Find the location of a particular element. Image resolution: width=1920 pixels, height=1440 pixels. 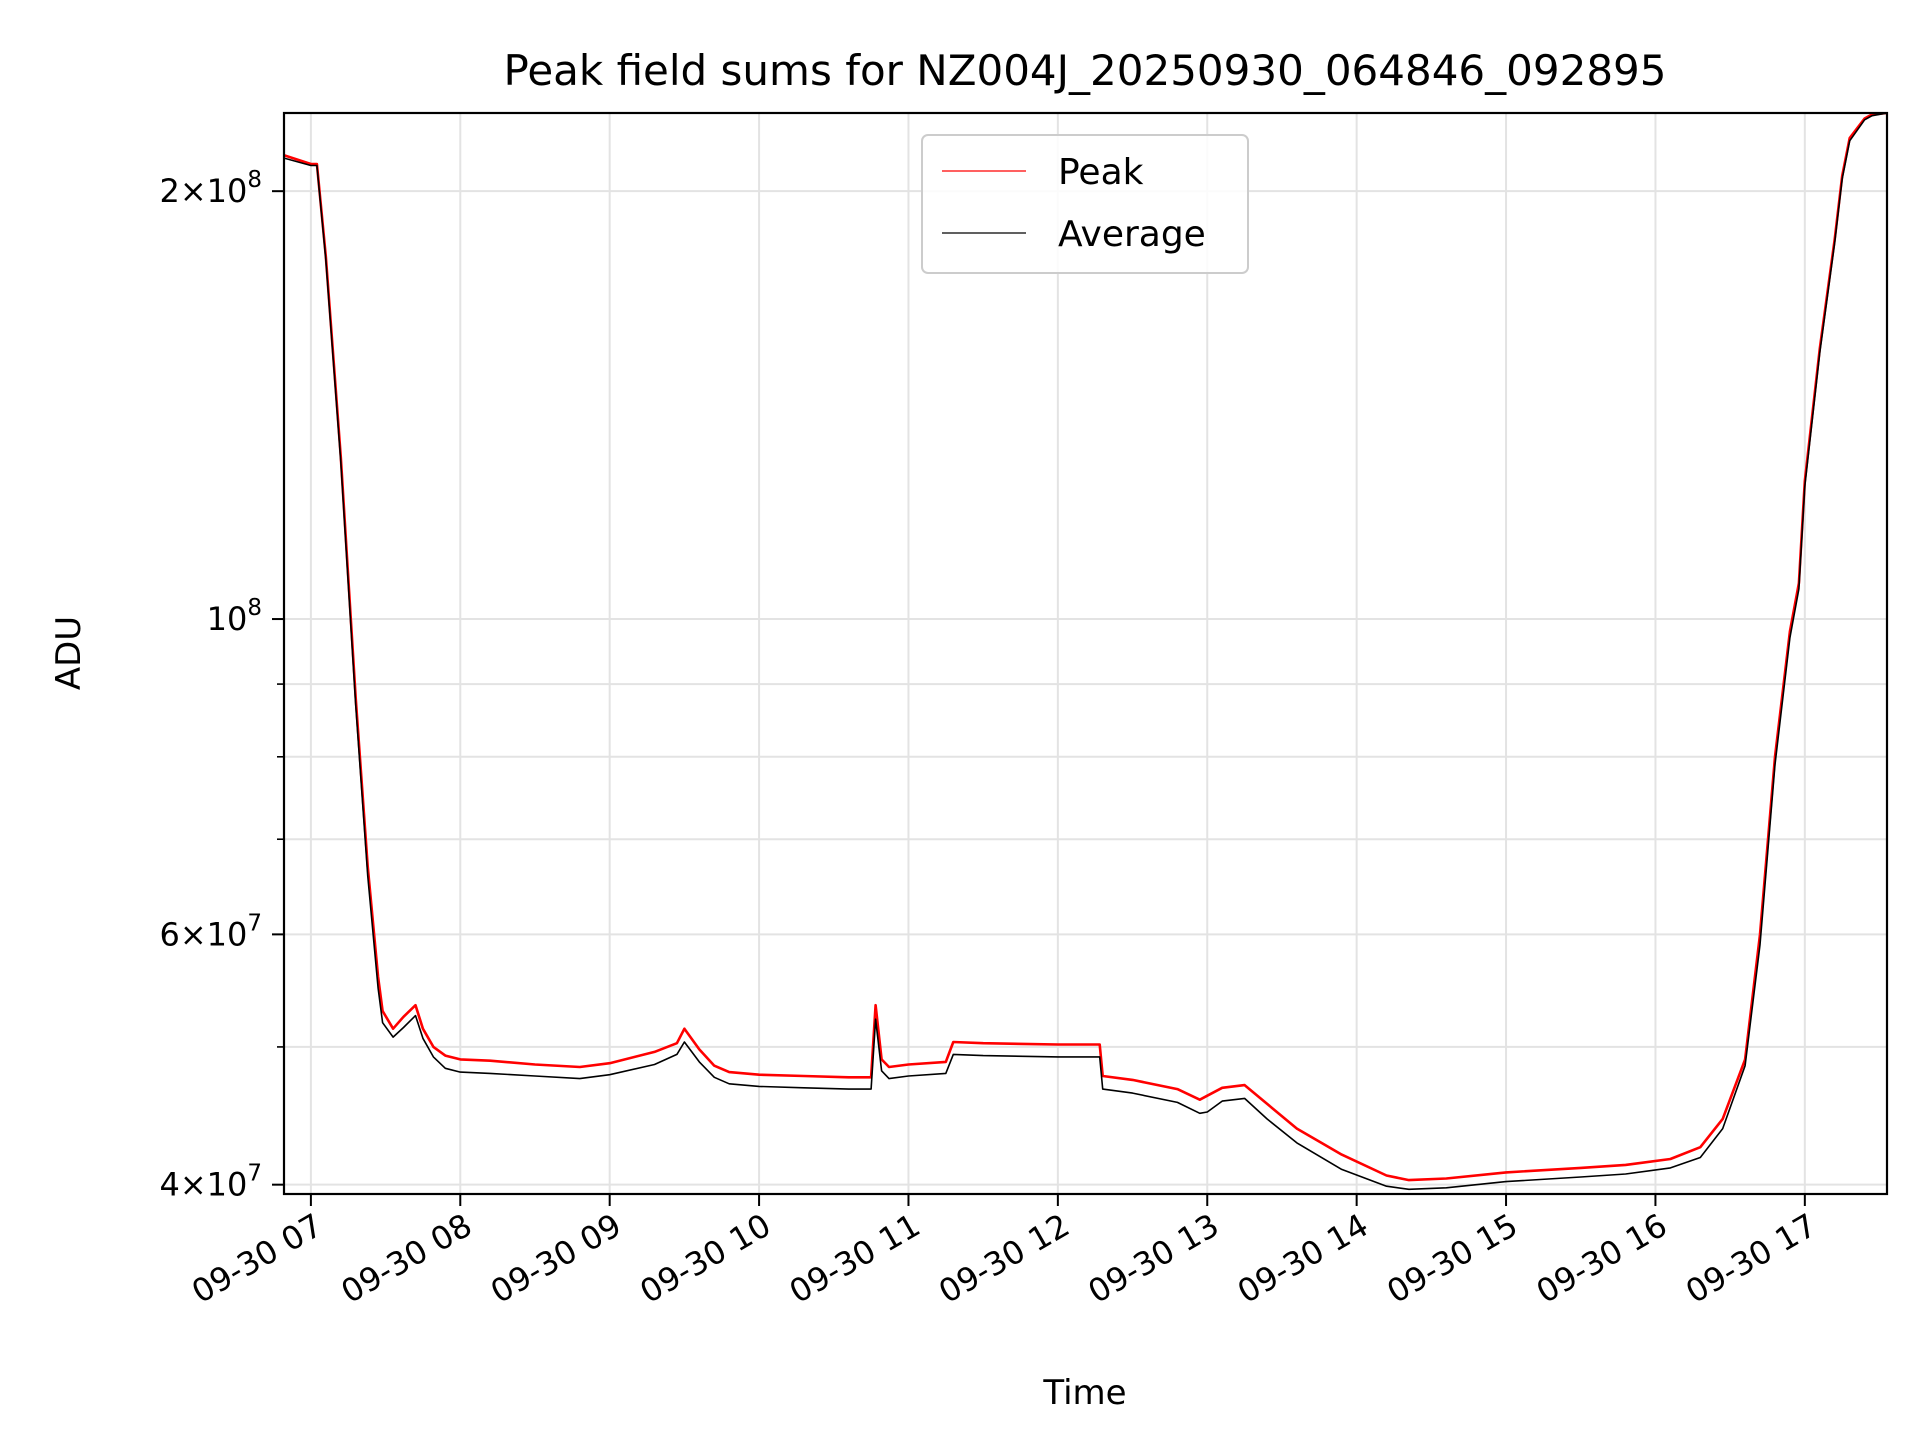

y-tick-label: 2×108 is located at coordinates (210, 188).